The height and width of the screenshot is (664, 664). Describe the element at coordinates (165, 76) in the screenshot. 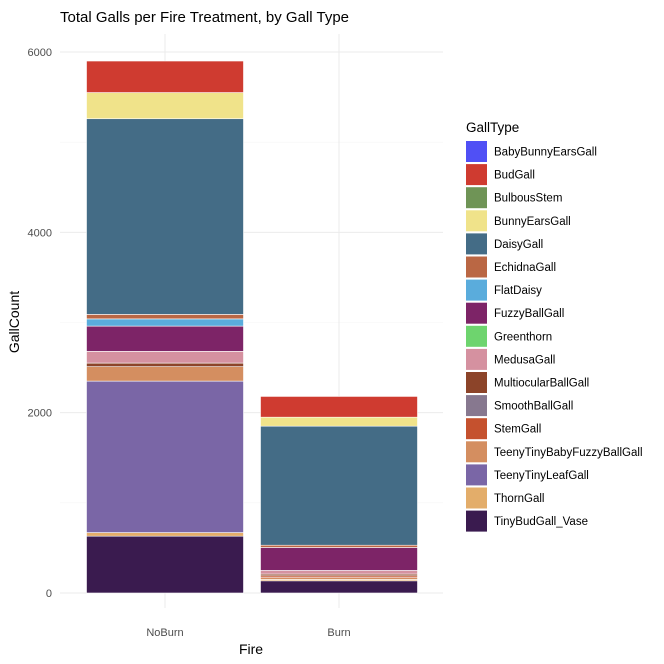

I see `bar-segment-budgall-noburn` at that location.